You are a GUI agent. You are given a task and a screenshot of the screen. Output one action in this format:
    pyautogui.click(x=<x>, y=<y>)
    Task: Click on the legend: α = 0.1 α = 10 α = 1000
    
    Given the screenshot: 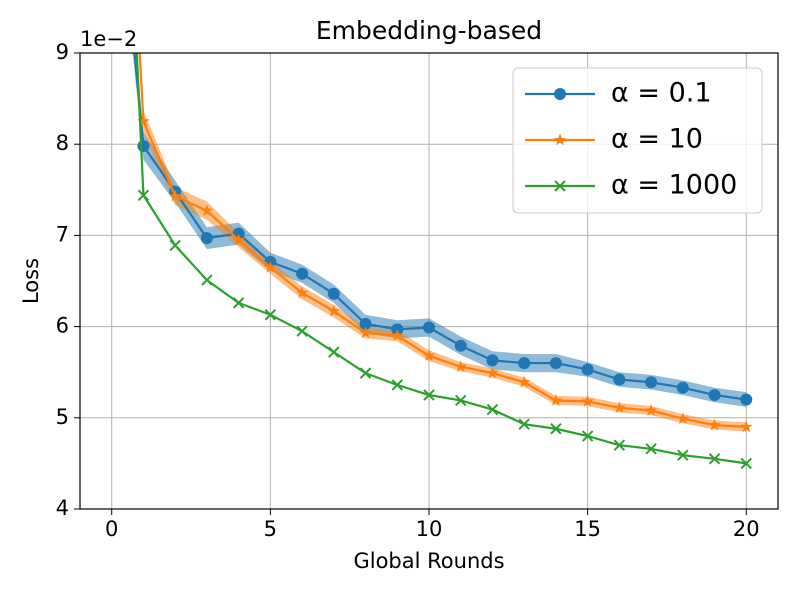 What is the action you would take?
    pyautogui.click(x=637, y=140)
    